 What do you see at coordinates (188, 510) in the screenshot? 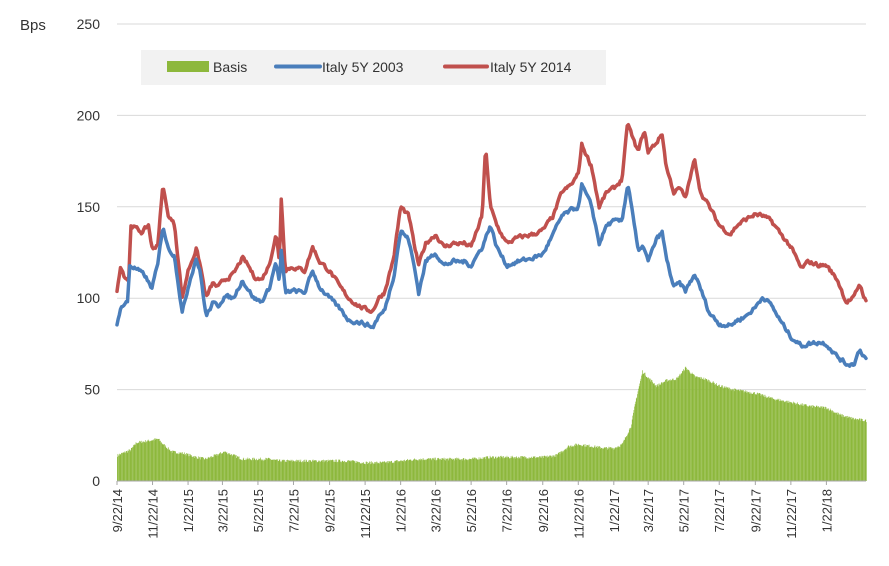
I see `x-tick-label: 1/22/15` at bounding box center [188, 510].